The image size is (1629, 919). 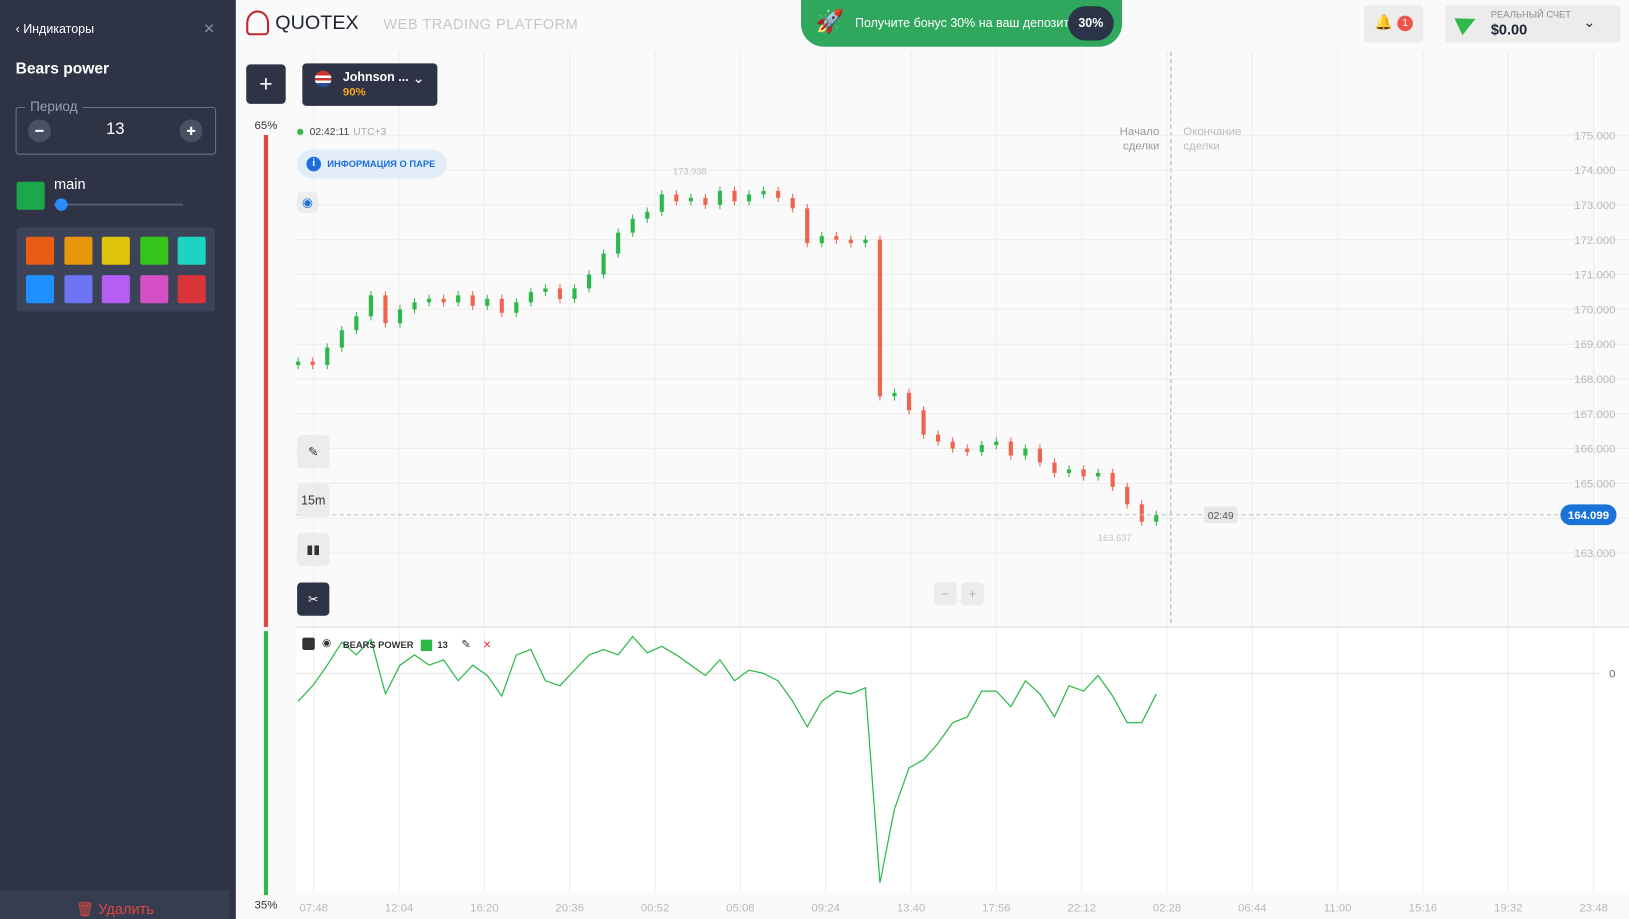 I want to click on visibility-button: ◉, so click(x=307, y=202).